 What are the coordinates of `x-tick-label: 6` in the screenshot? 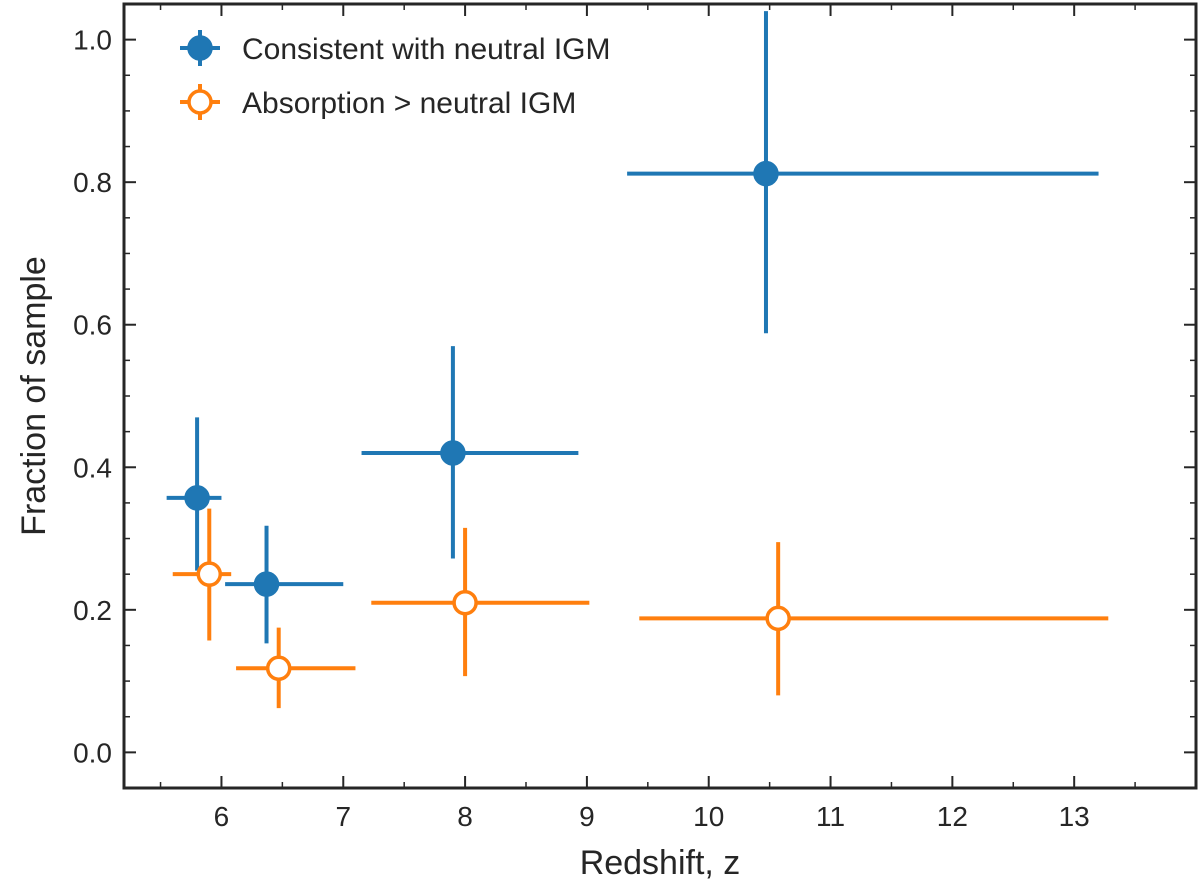 It's located at (222, 816).